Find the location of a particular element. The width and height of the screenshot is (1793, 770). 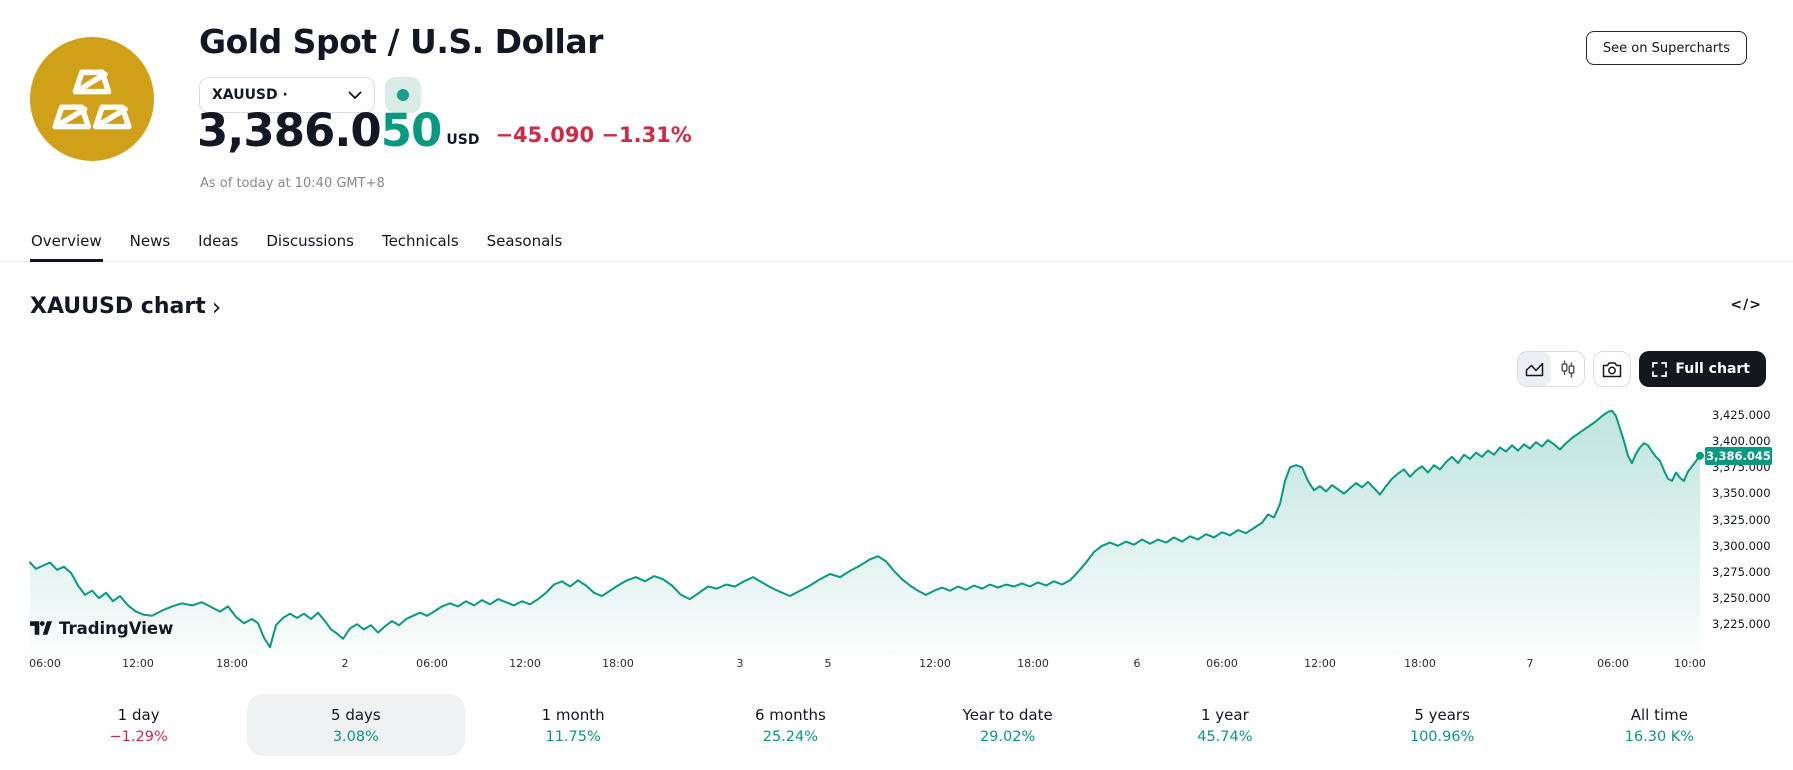

y-axis-label: 3,350.000 is located at coordinates (1741, 493).